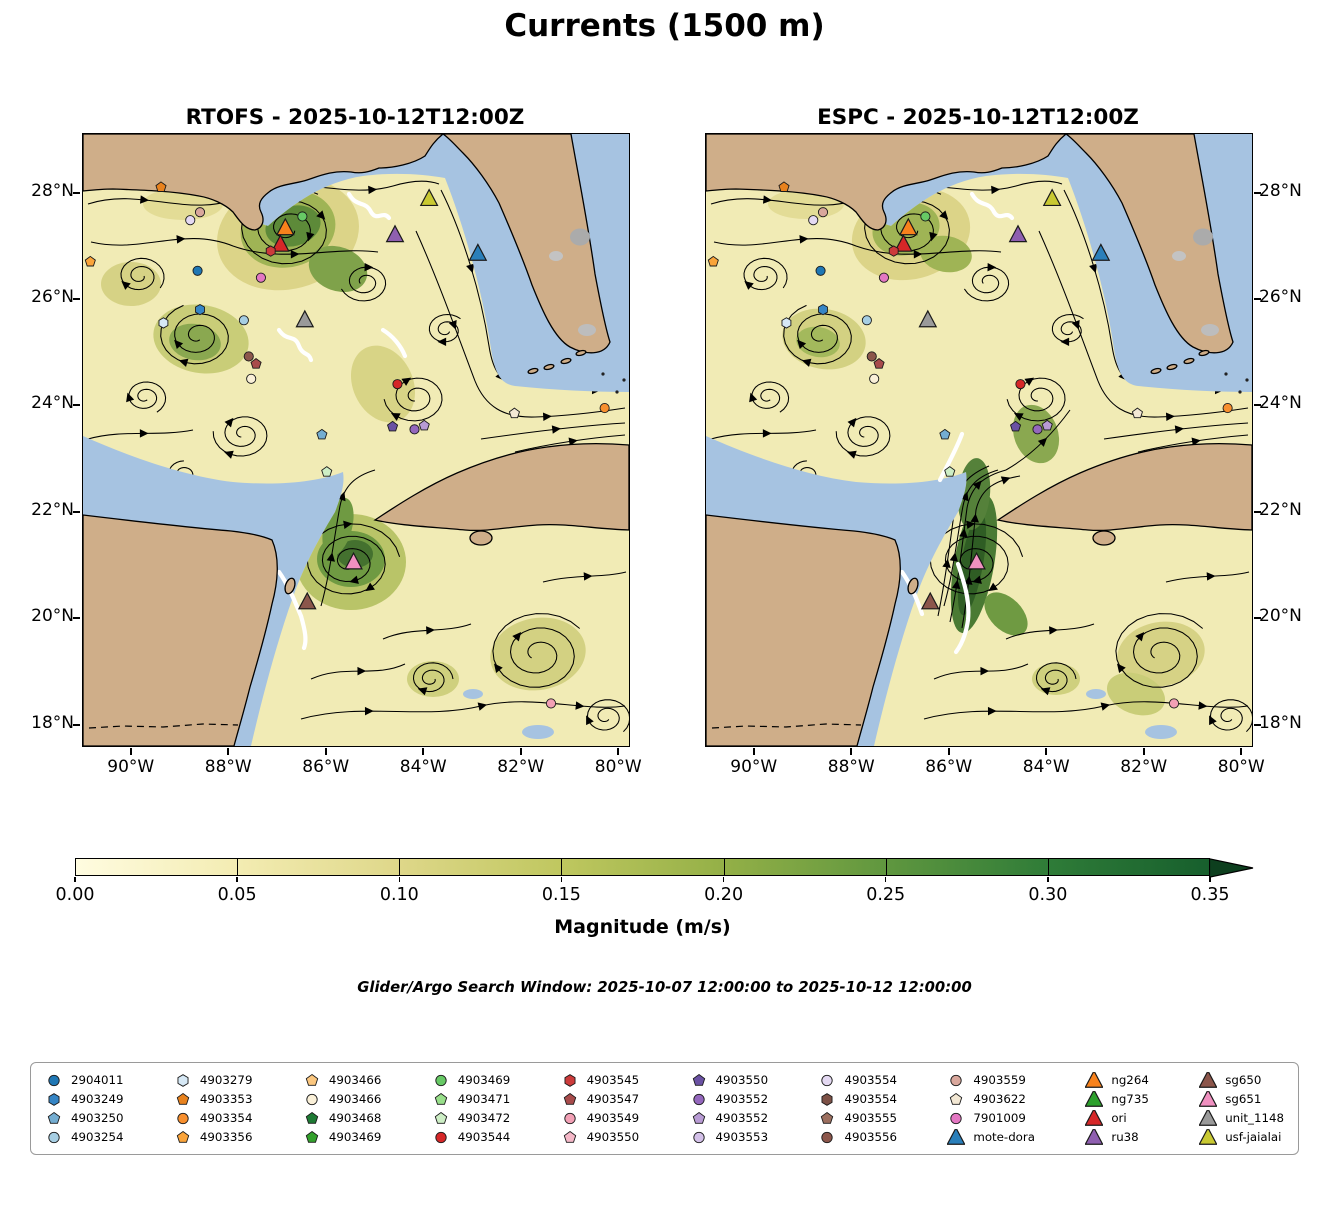  Describe the element at coordinates (97, 1118) in the screenshot. I see `legend-item-label: 4903250` at that location.